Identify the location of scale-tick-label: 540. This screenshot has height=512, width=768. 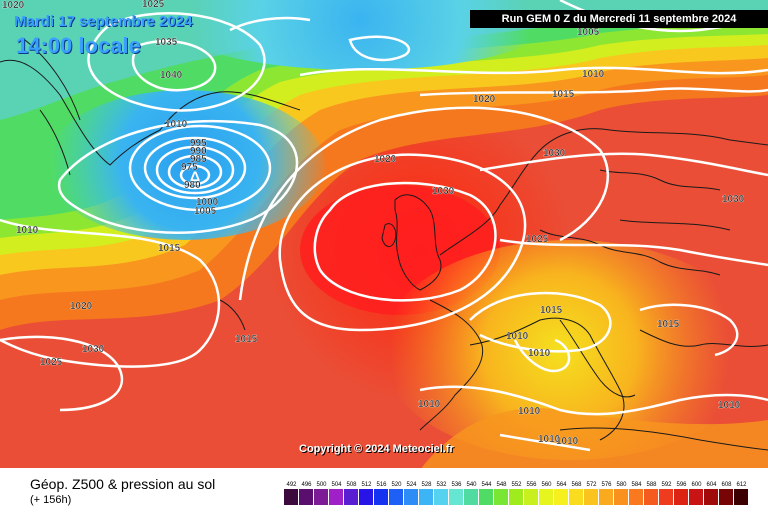
(471, 485).